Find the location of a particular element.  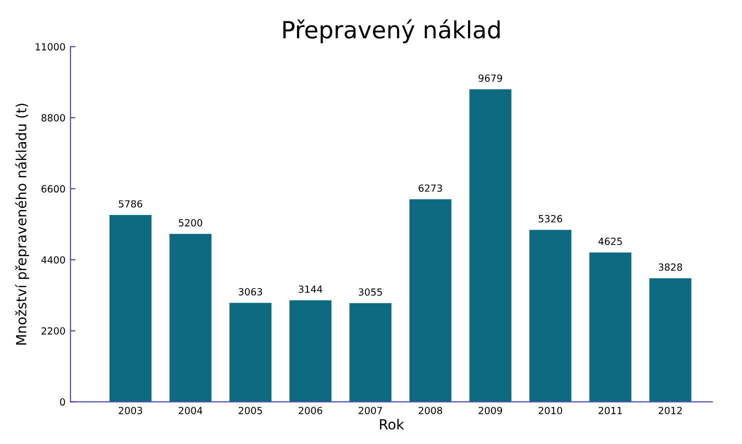

y-tick-label: 8800 is located at coordinates (53, 118).